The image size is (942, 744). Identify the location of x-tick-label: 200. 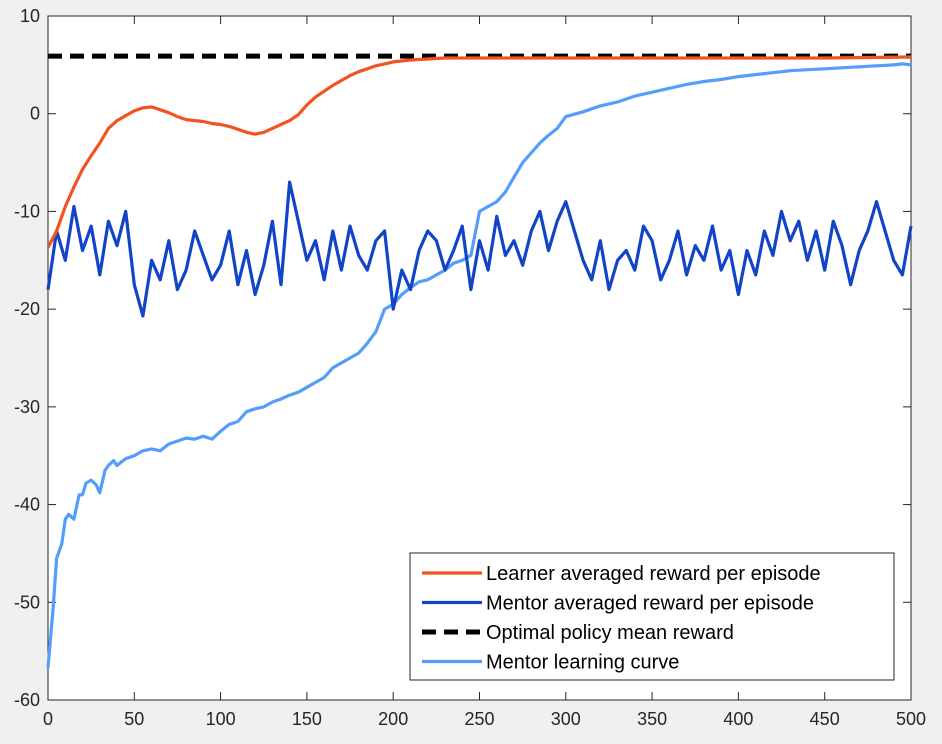
(393, 719).